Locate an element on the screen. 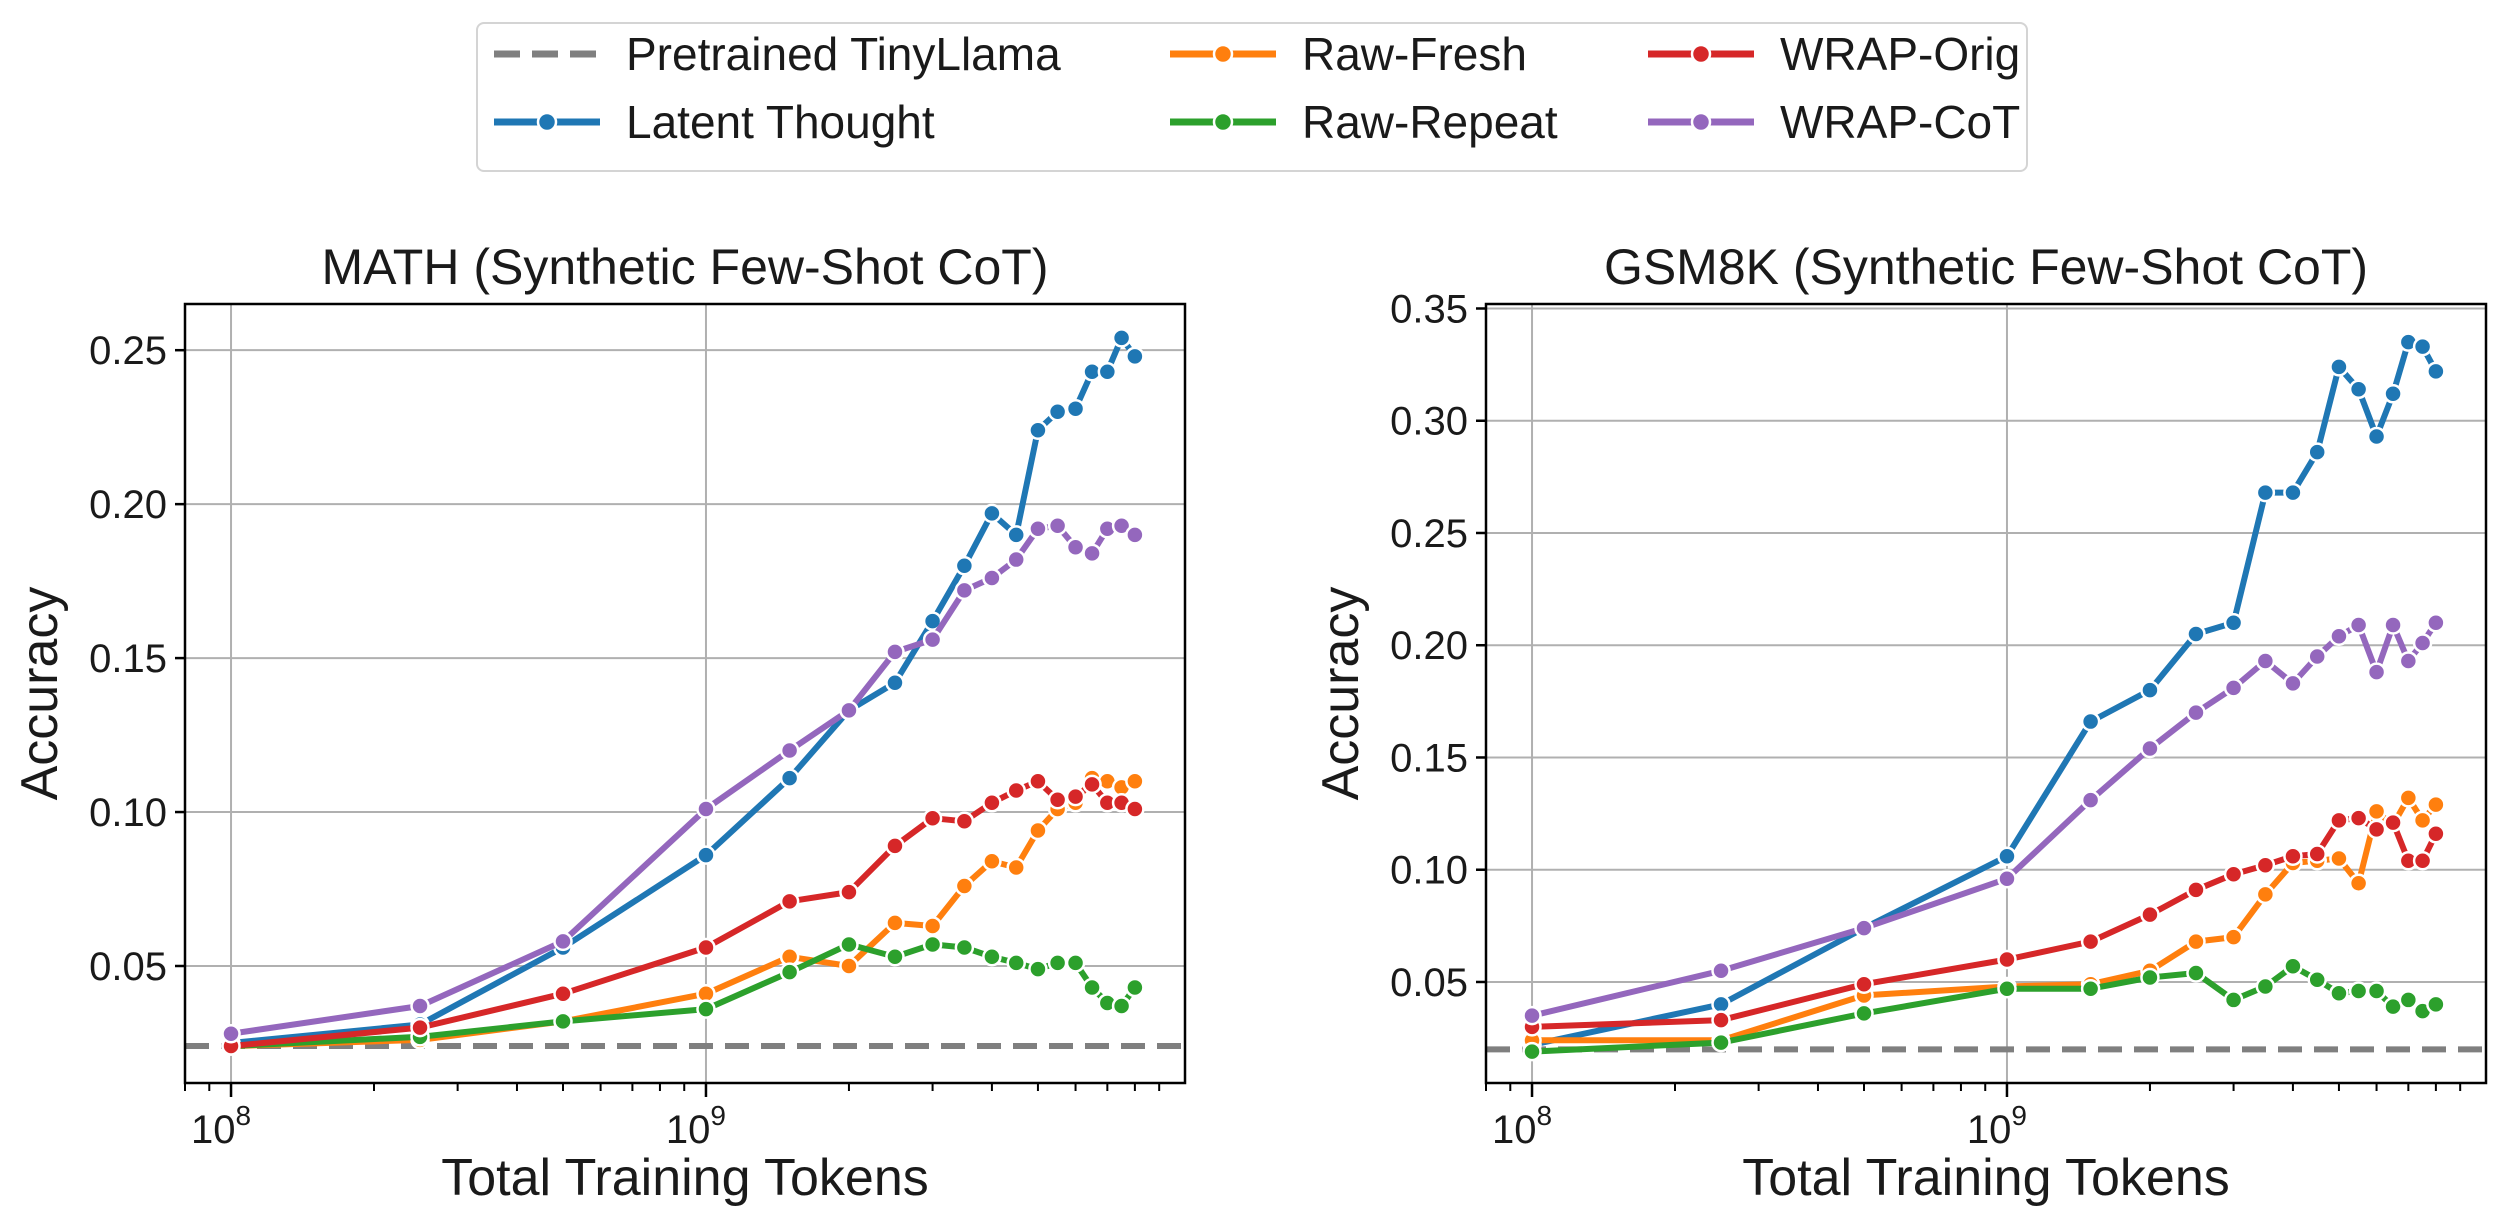 Image resolution: width=2507 pixels, height=1229 pixels. legend-item-latent-thought: Latent Thought is located at coordinates (713, 122).